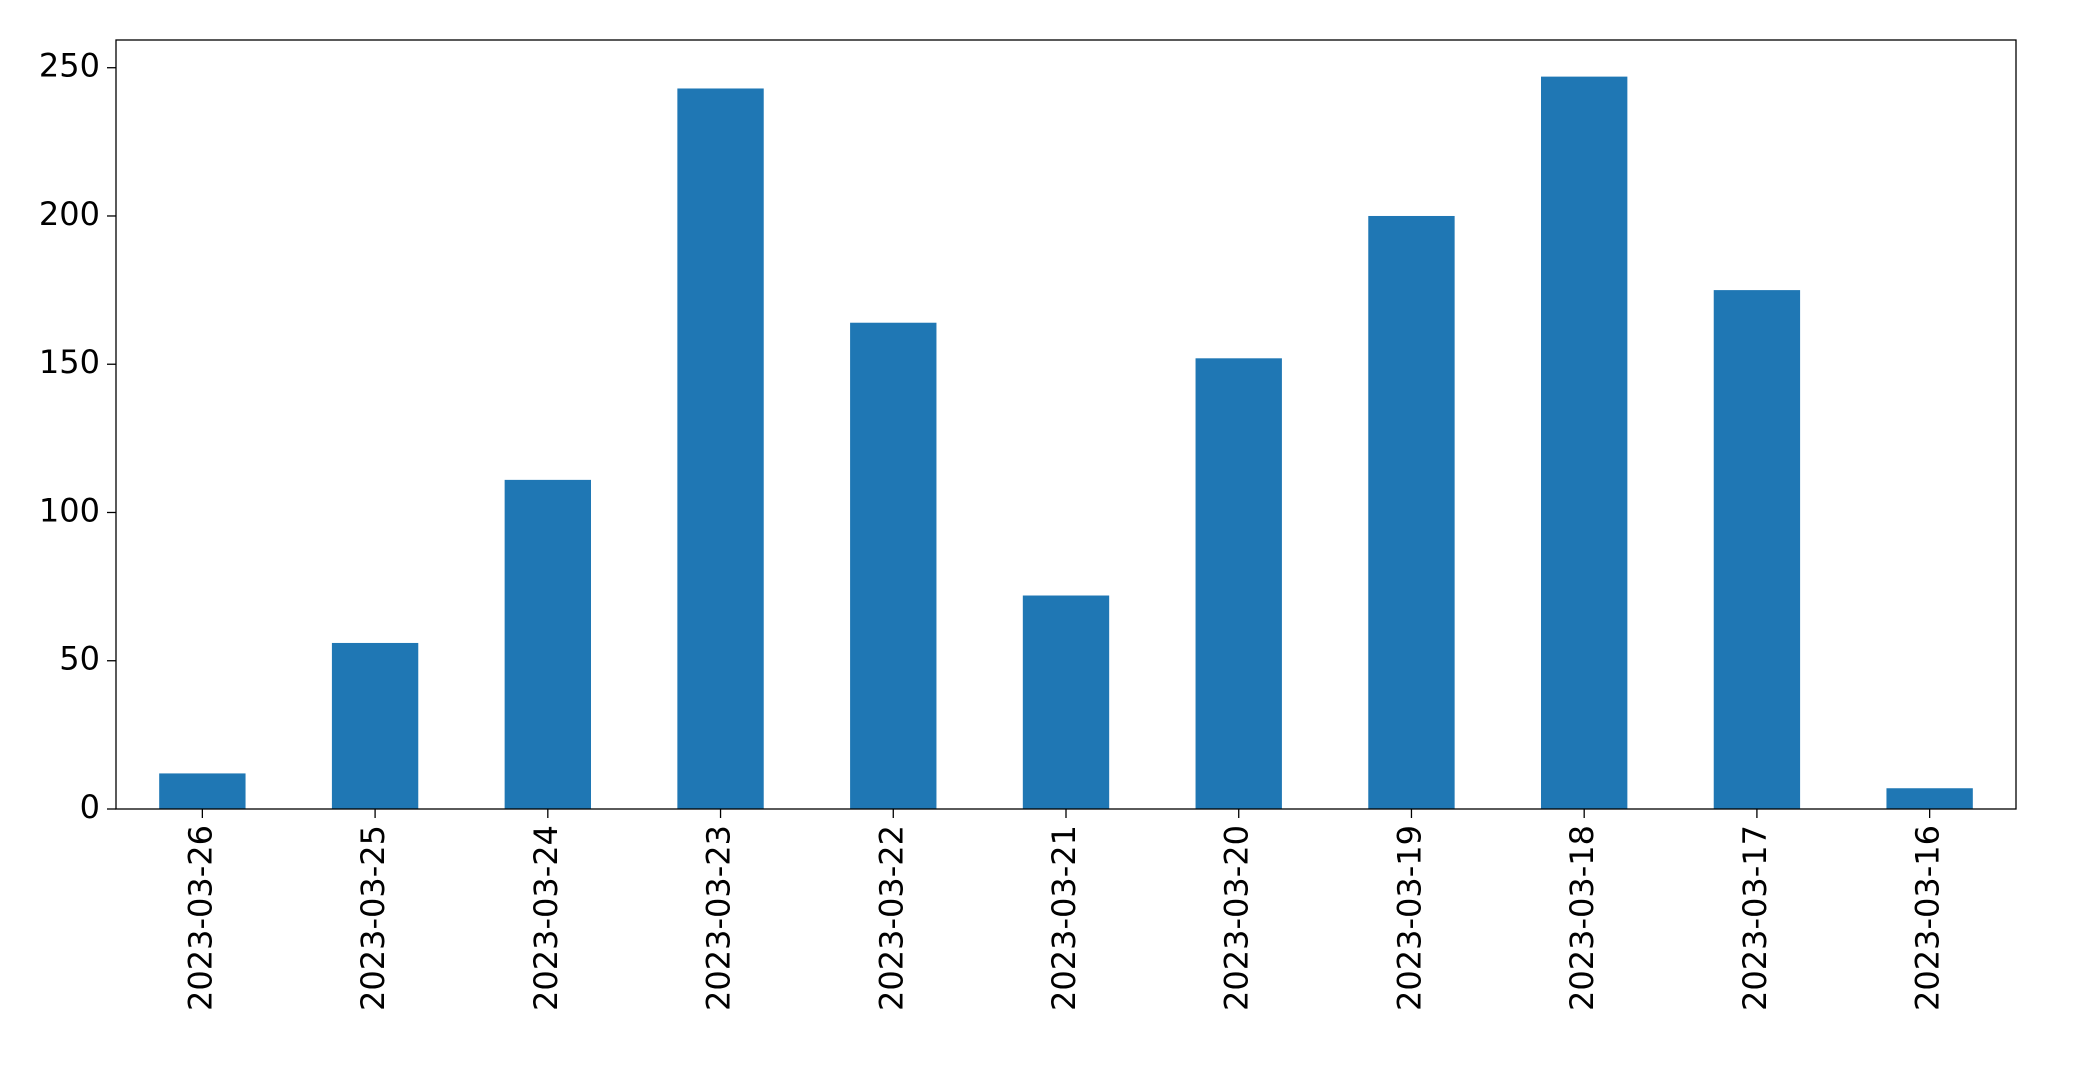  Describe the element at coordinates (373, 918) in the screenshot. I see `x-tick-label: 2023-03-25` at that location.